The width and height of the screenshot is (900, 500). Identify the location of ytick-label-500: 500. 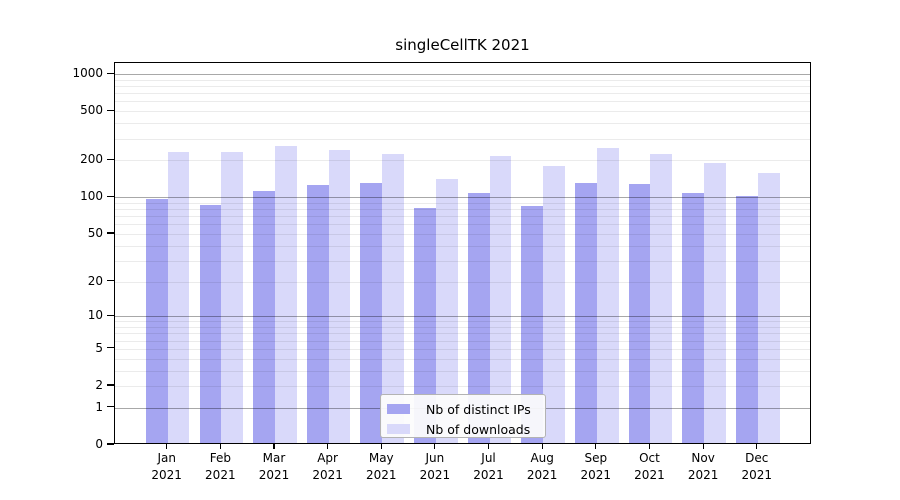
(91, 110).